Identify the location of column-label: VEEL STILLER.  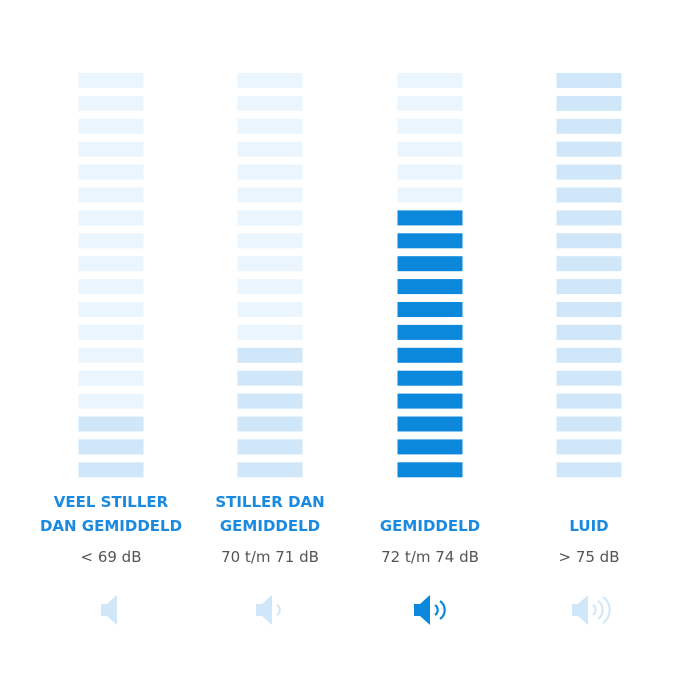
(111, 502).